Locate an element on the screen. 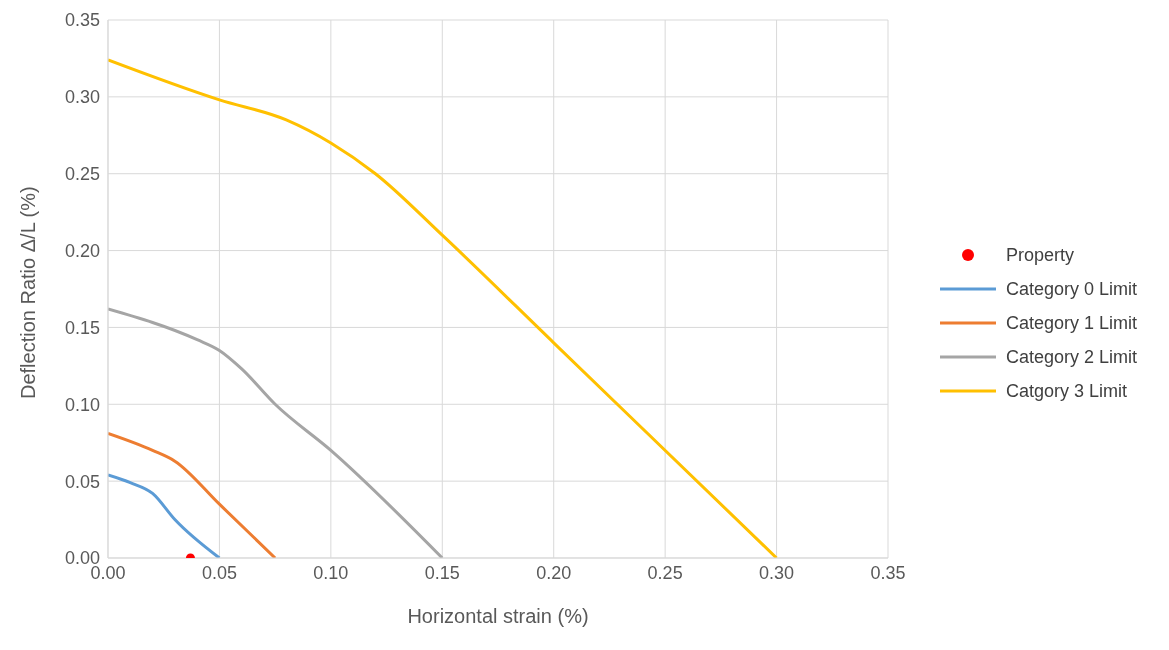  y-tick-label: 0.25 is located at coordinates (82, 174).